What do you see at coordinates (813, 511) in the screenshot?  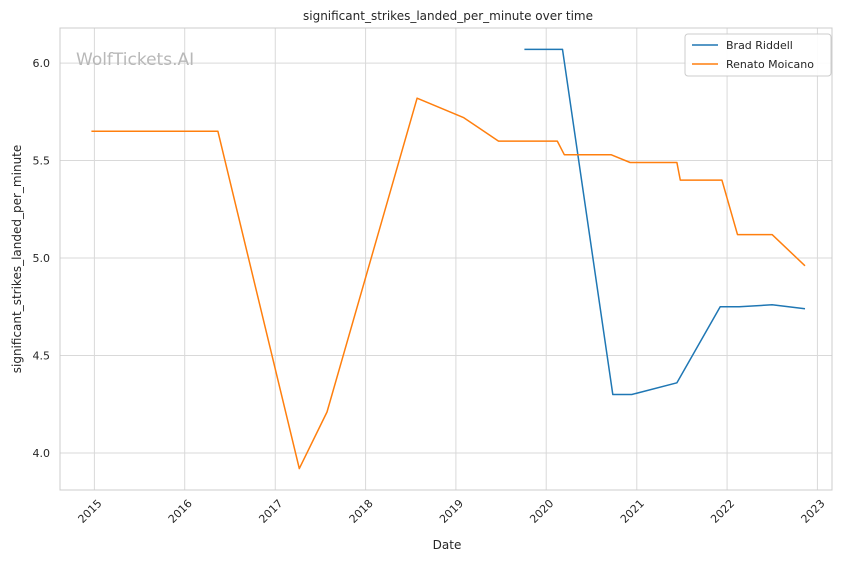 I see `x-tick-label: 2023` at bounding box center [813, 511].